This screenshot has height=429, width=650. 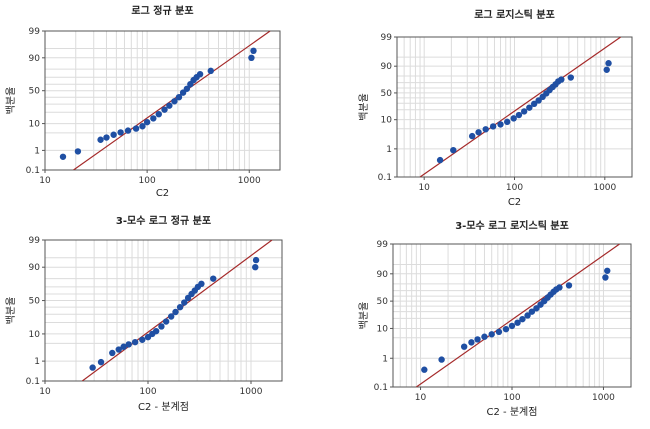 What do you see at coordinates (364, 107) in the screenshot?
I see `y-axis-label: 백분율` at bounding box center [364, 107].